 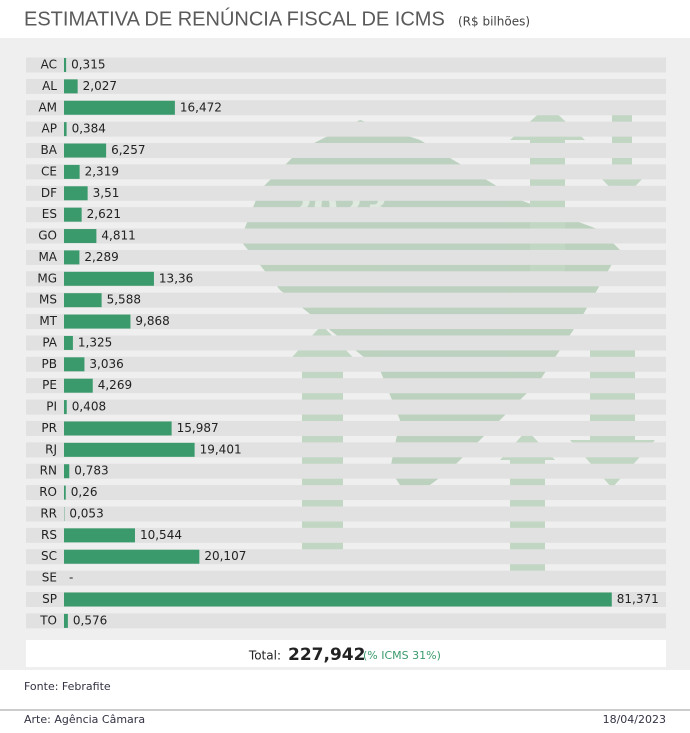 What do you see at coordinates (49, 193) in the screenshot?
I see `category-label: DF` at bounding box center [49, 193].